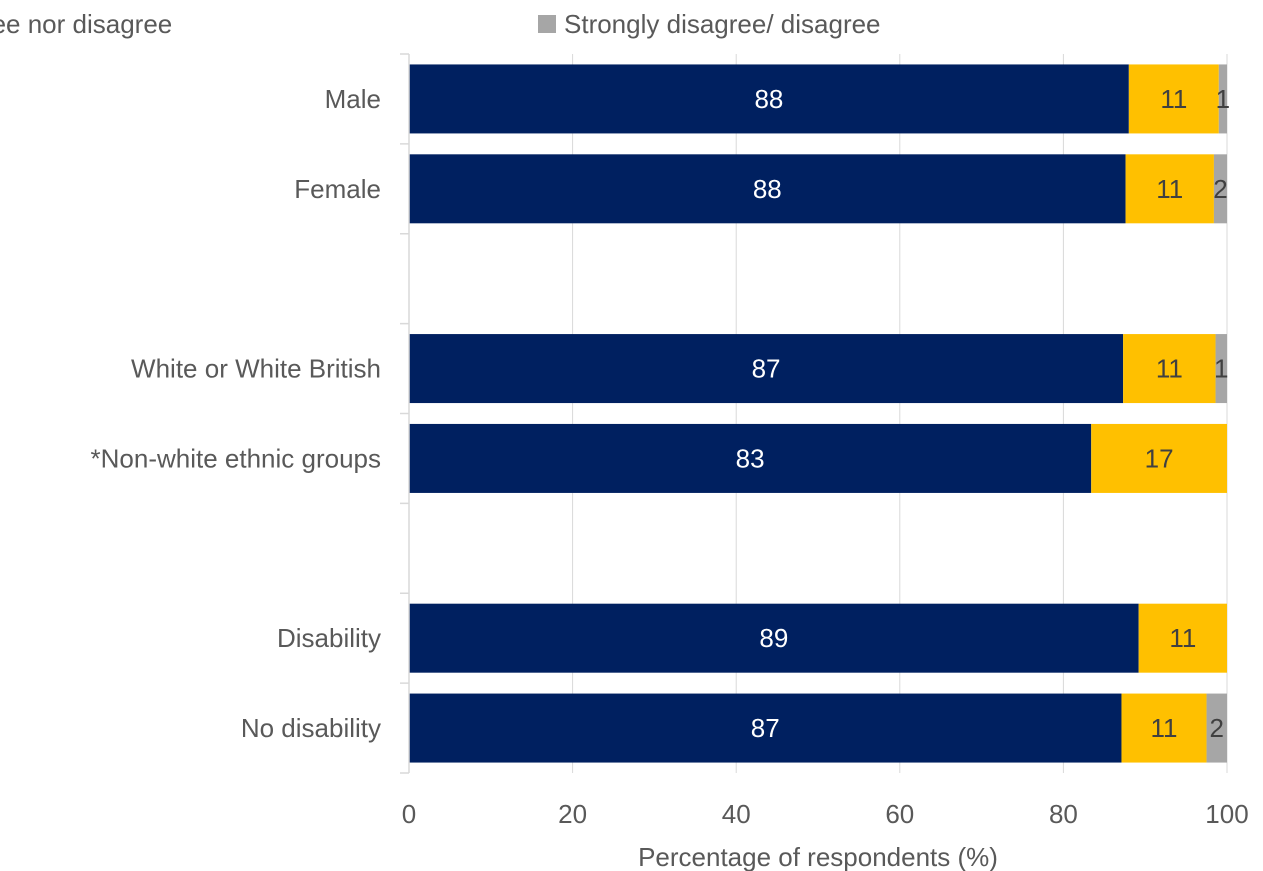 This screenshot has height=871, width=1263. I want to click on x-tick-label: 20, so click(572, 814).